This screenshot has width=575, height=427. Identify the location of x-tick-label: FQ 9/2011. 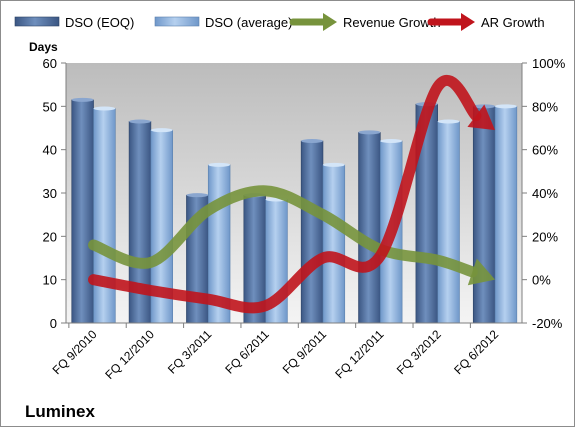
(305, 352).